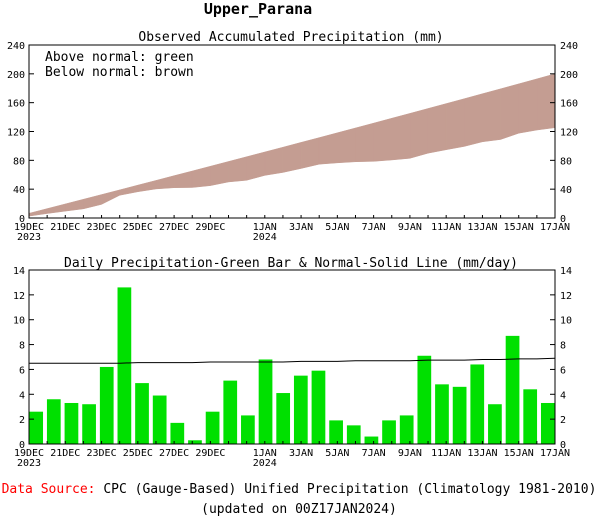 This screenshot has height=518, width=598. Describe the element at coordinates (299, 509) in the screenshot. I see `updated-footer: (updated on 00Z17JAN2024)` at that location.